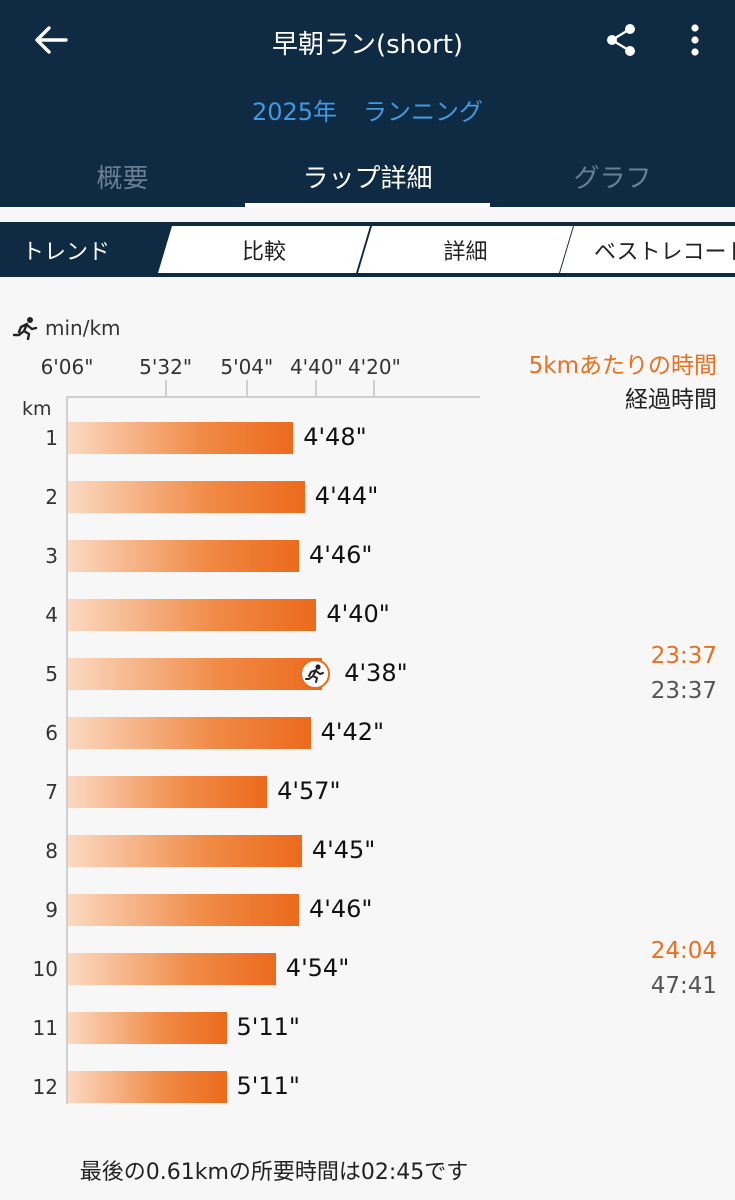 Image resolution: width=735 pixels, height=1200 pixels. Describe the element at coordinates (51, 851) in the screenshot. I see `lap-km-label: 8` at that location.